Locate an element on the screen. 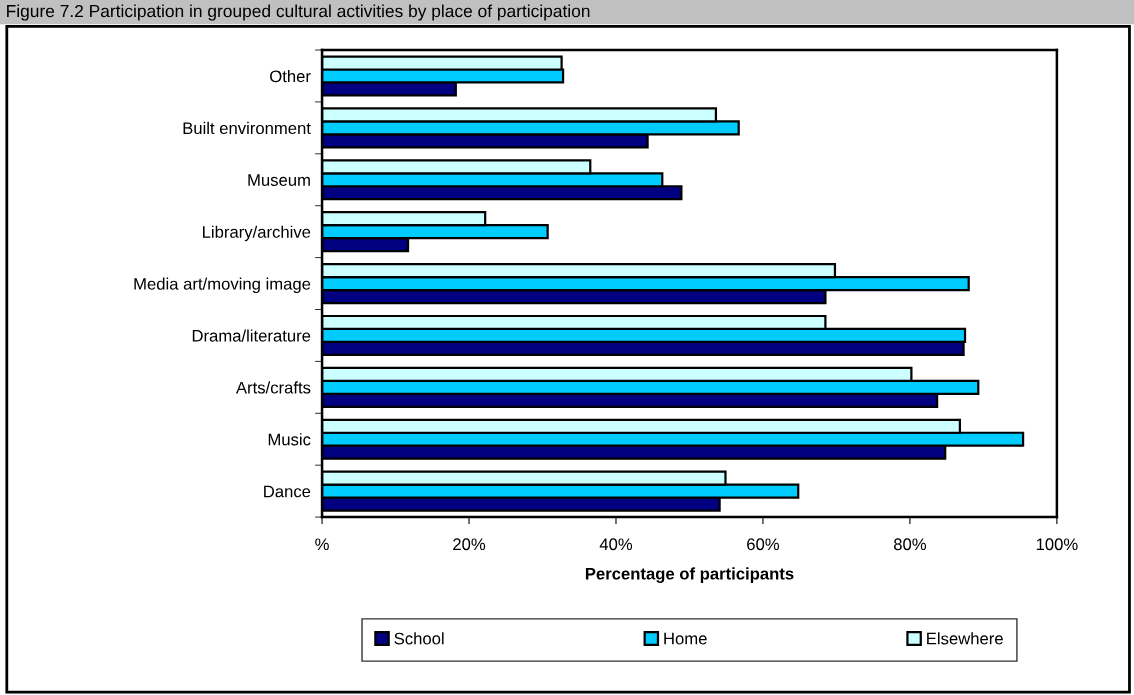 Image resolution: width=1134 pixels, height=695 pixels. x-tick-label: 20% is located at coordinates (469, 544).